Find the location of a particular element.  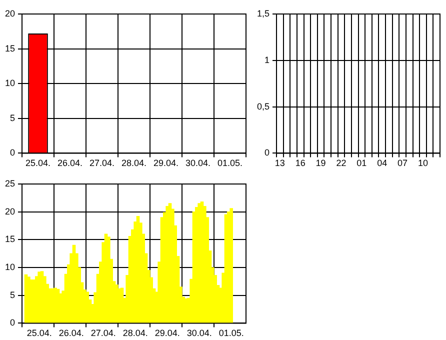

x-tick-label: 13 is located at coordinates (279, 163).